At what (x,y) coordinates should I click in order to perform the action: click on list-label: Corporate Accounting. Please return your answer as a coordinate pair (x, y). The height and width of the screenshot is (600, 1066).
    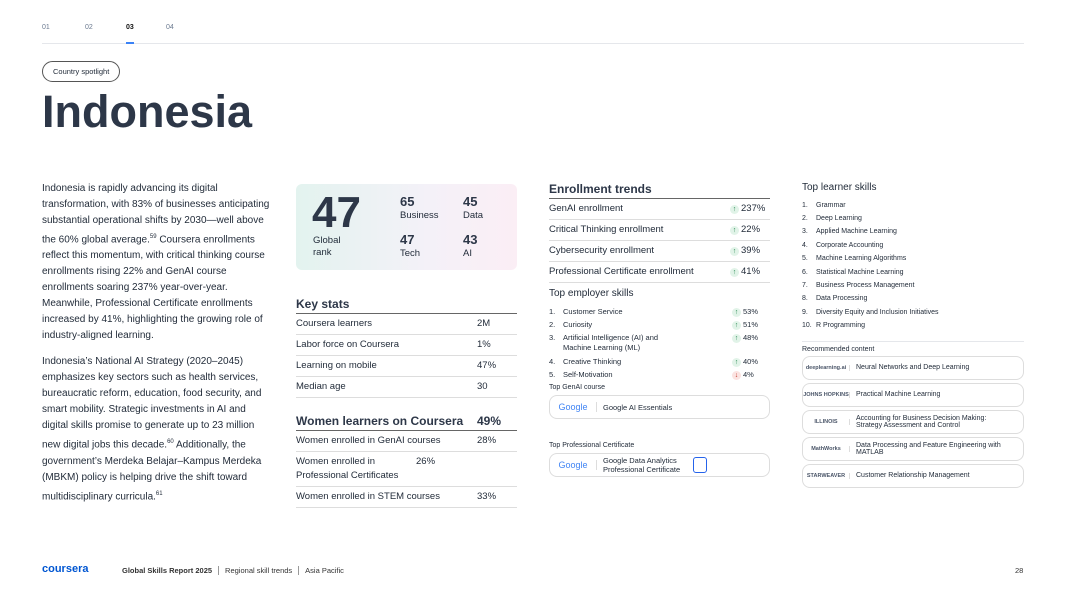
    Looking at the image, I should click on (850, 245).